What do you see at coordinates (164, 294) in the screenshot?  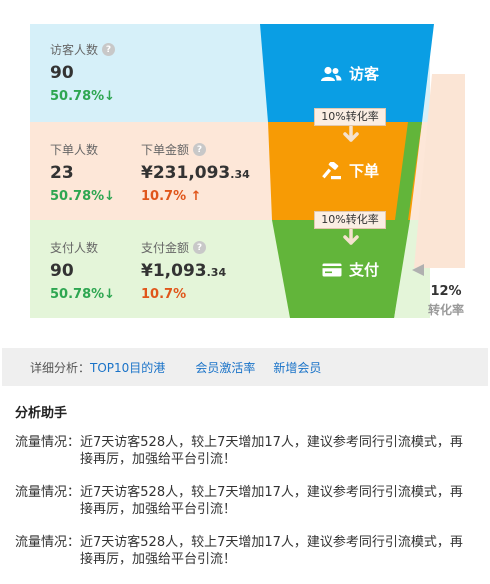 I see `pay-amount-rate: 10.7%` at bounding box center [164, 294].